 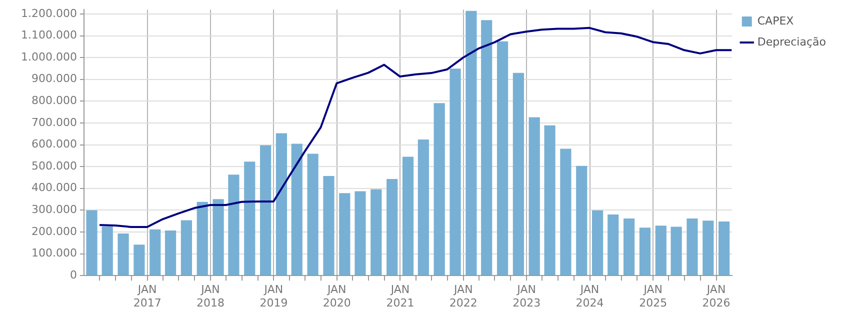 I want to click on legend-label: CAPEX, so click(x=775, y=21).